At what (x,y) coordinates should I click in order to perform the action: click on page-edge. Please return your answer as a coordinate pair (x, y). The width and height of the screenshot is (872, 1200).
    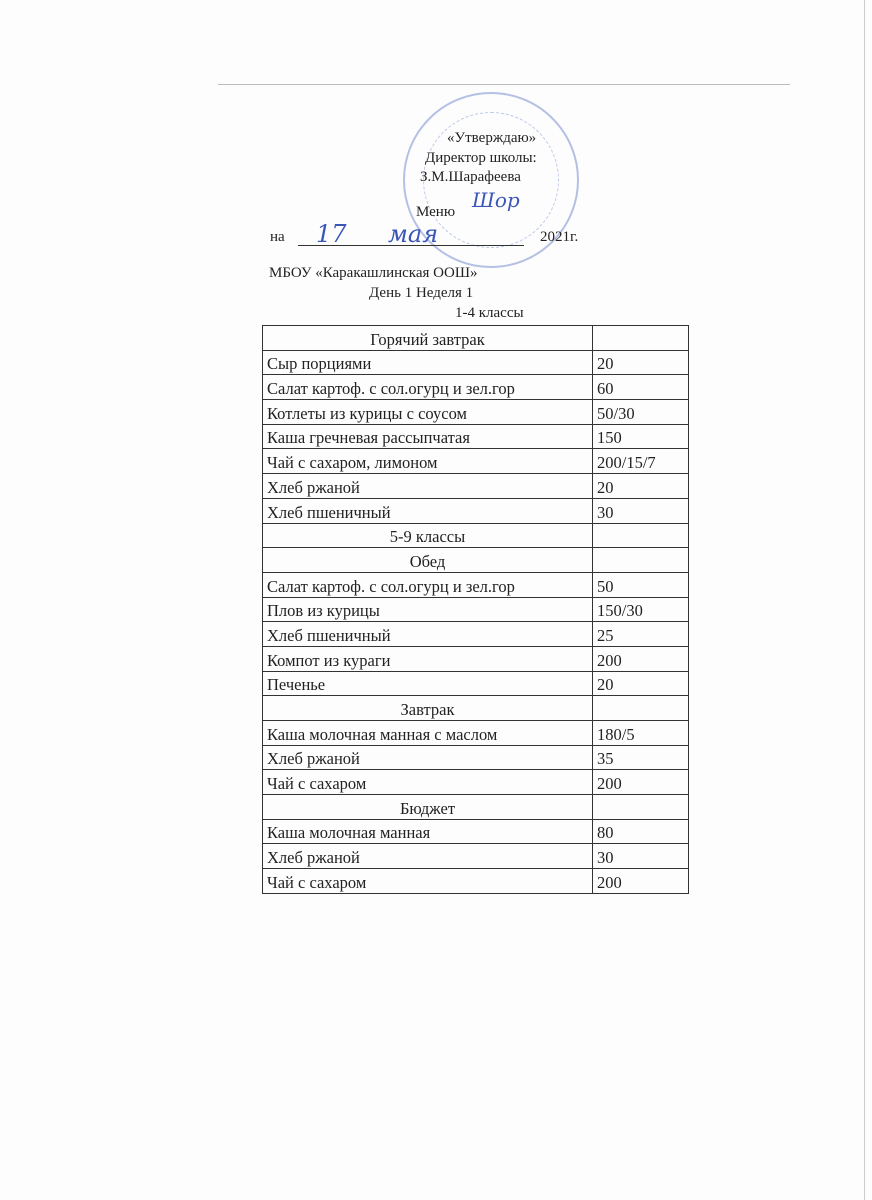
    Looking at the image, I should click on (864, 600).